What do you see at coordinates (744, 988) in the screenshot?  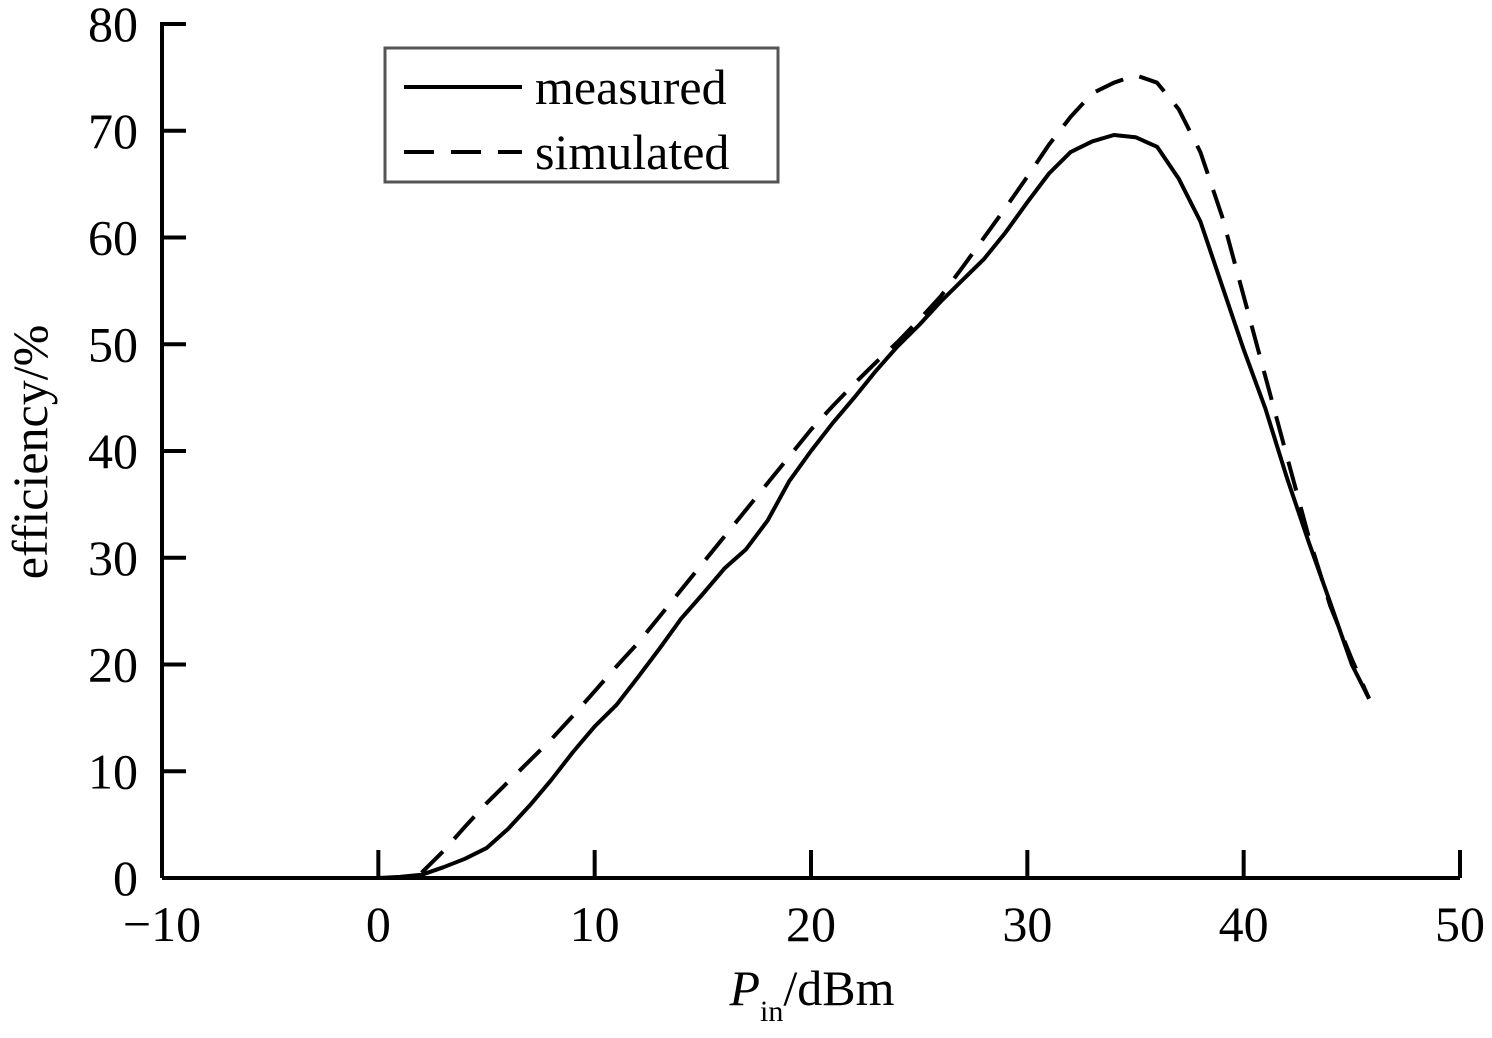 I see `x-axis-title-main: P` at bounding box center [744, 988].